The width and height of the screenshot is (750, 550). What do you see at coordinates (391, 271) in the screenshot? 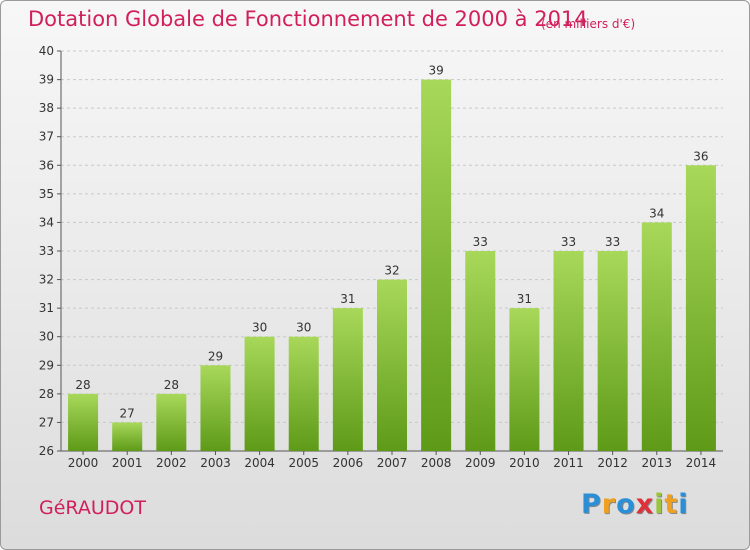
I see `data-label: 32` at bounding box center [391, 271].